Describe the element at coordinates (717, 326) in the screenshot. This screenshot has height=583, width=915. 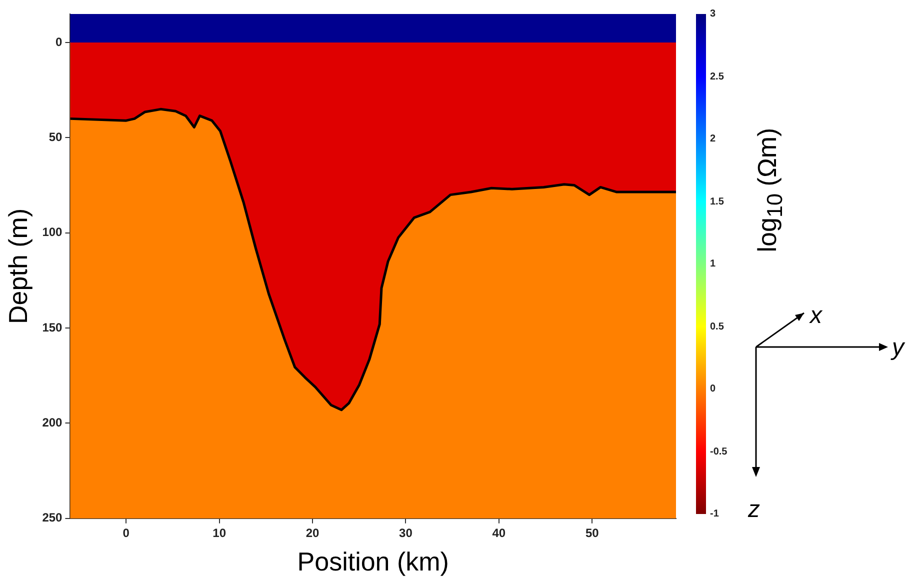
I see `color-bar-label: 0.5` at that location.